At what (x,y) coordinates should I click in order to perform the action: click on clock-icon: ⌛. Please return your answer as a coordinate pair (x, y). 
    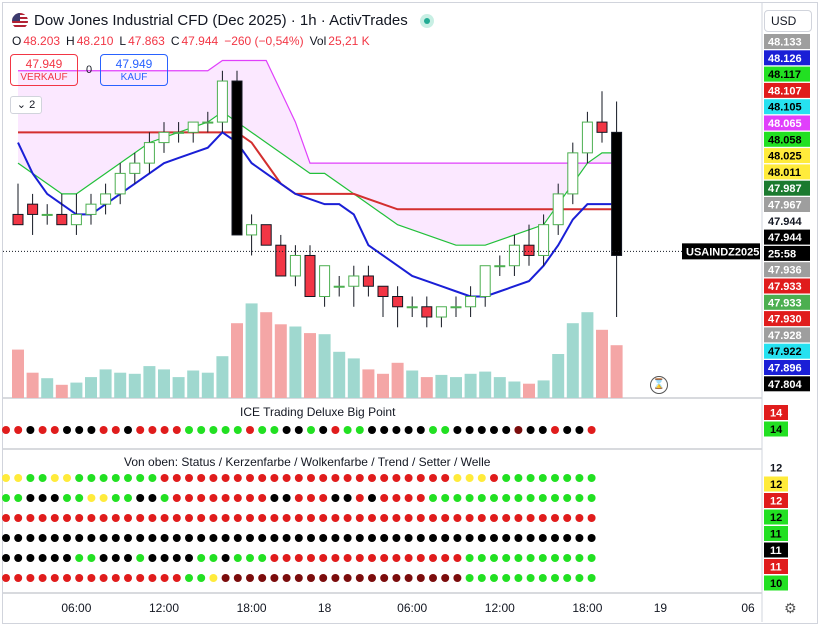
    Looking at the image, I should click on (659, 385).